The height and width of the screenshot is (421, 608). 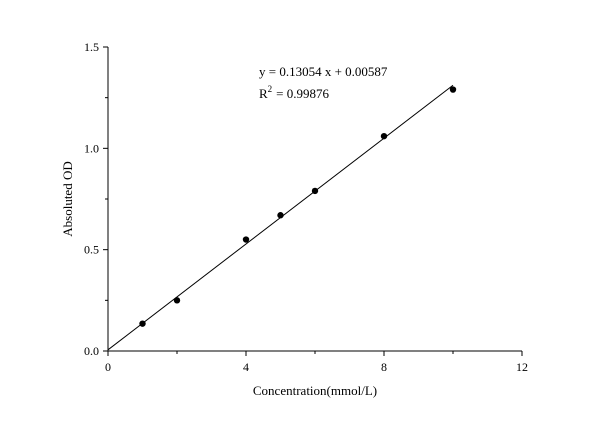 What do you see at coordinates (302, 93) in the screenshot?
I see `r-squared-value: = 0.99876` at bounding box center [302, 93].